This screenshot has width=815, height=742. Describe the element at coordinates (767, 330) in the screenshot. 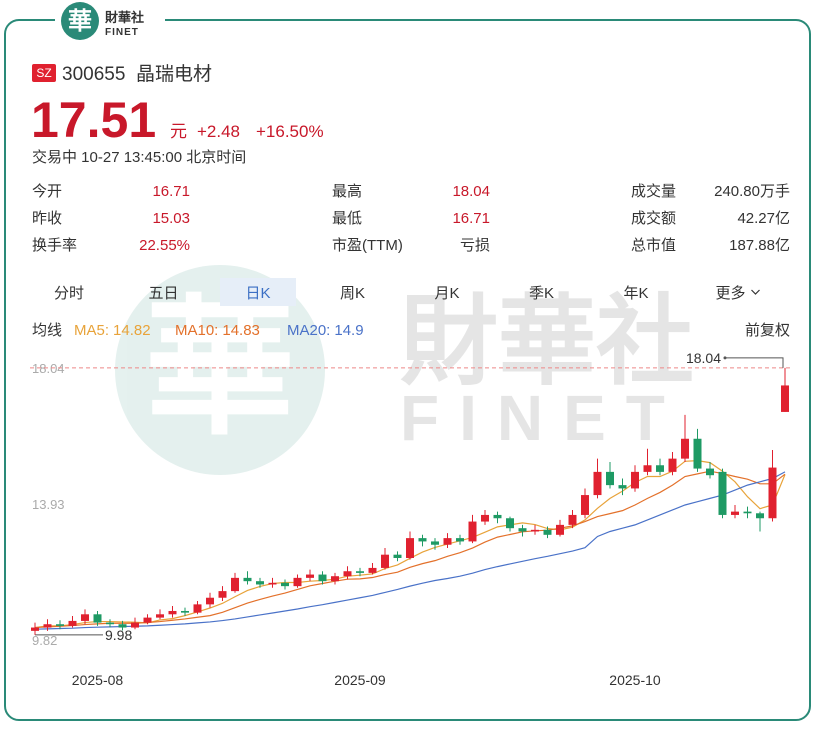

I see `adjust-label: 前复权` at that location.